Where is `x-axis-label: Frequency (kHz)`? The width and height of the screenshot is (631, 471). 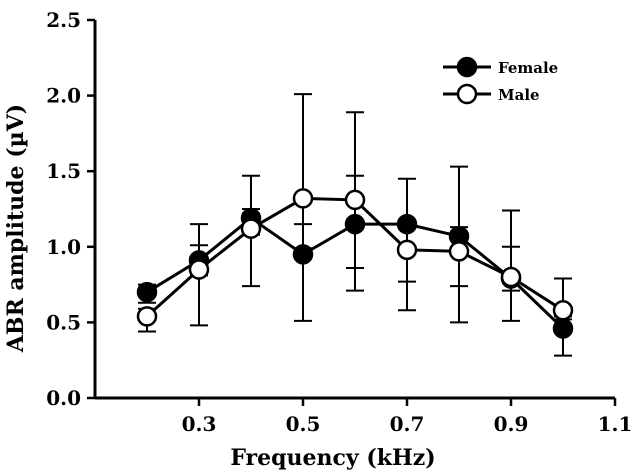 x-axis-label: Frequency (kHz) is located at coordinates (332, 458).